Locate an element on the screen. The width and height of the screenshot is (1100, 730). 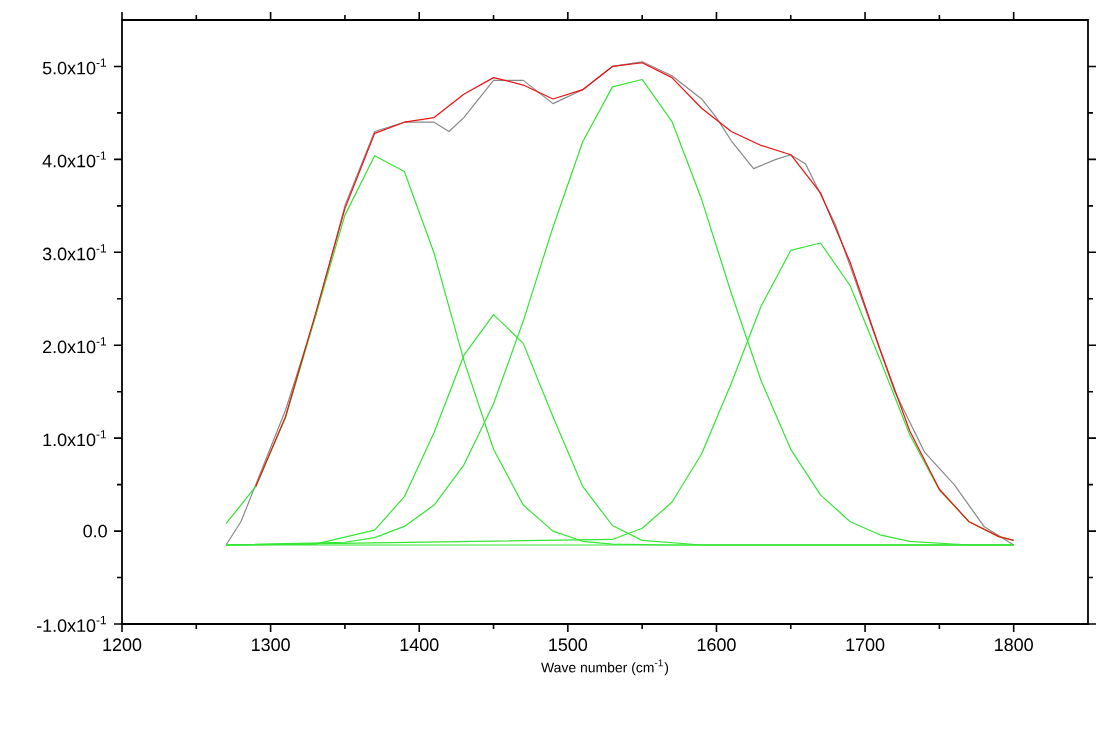
x-tick-label: 1200 is located at coordinates (122, 645).